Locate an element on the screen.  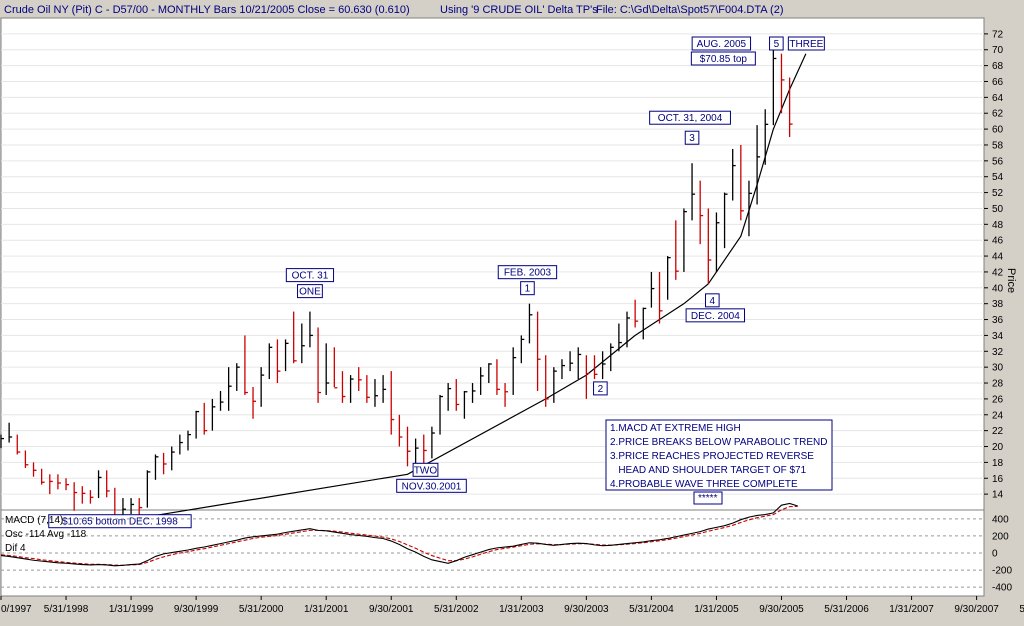
date-tick-label: 5/31/1998 is located at coordinates (66, 609).